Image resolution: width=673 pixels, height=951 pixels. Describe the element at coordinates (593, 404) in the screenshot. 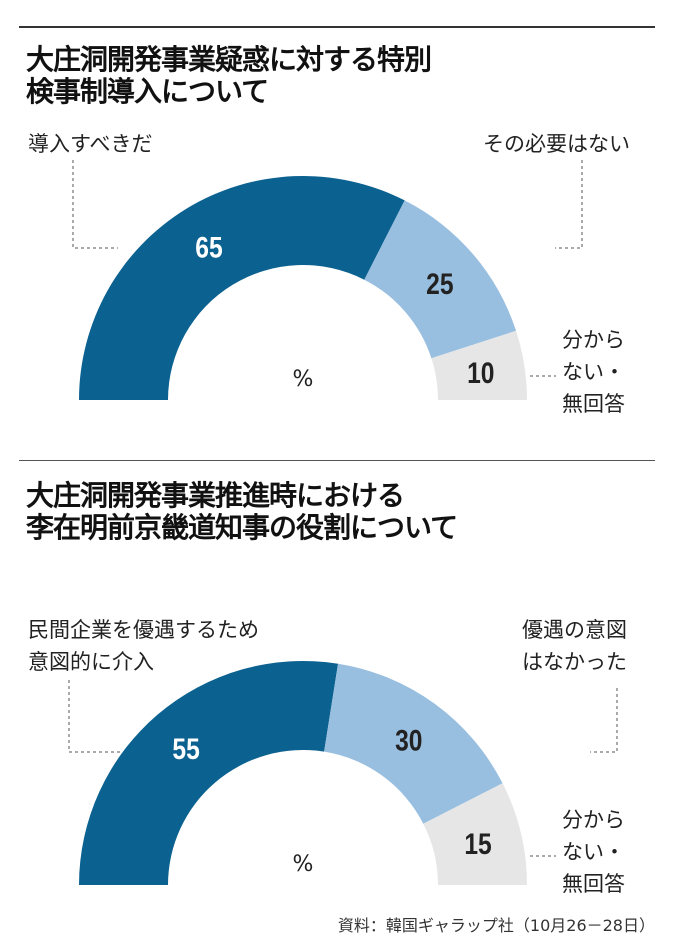

I see `chart1-label-2-line3: 無回答` at that location.